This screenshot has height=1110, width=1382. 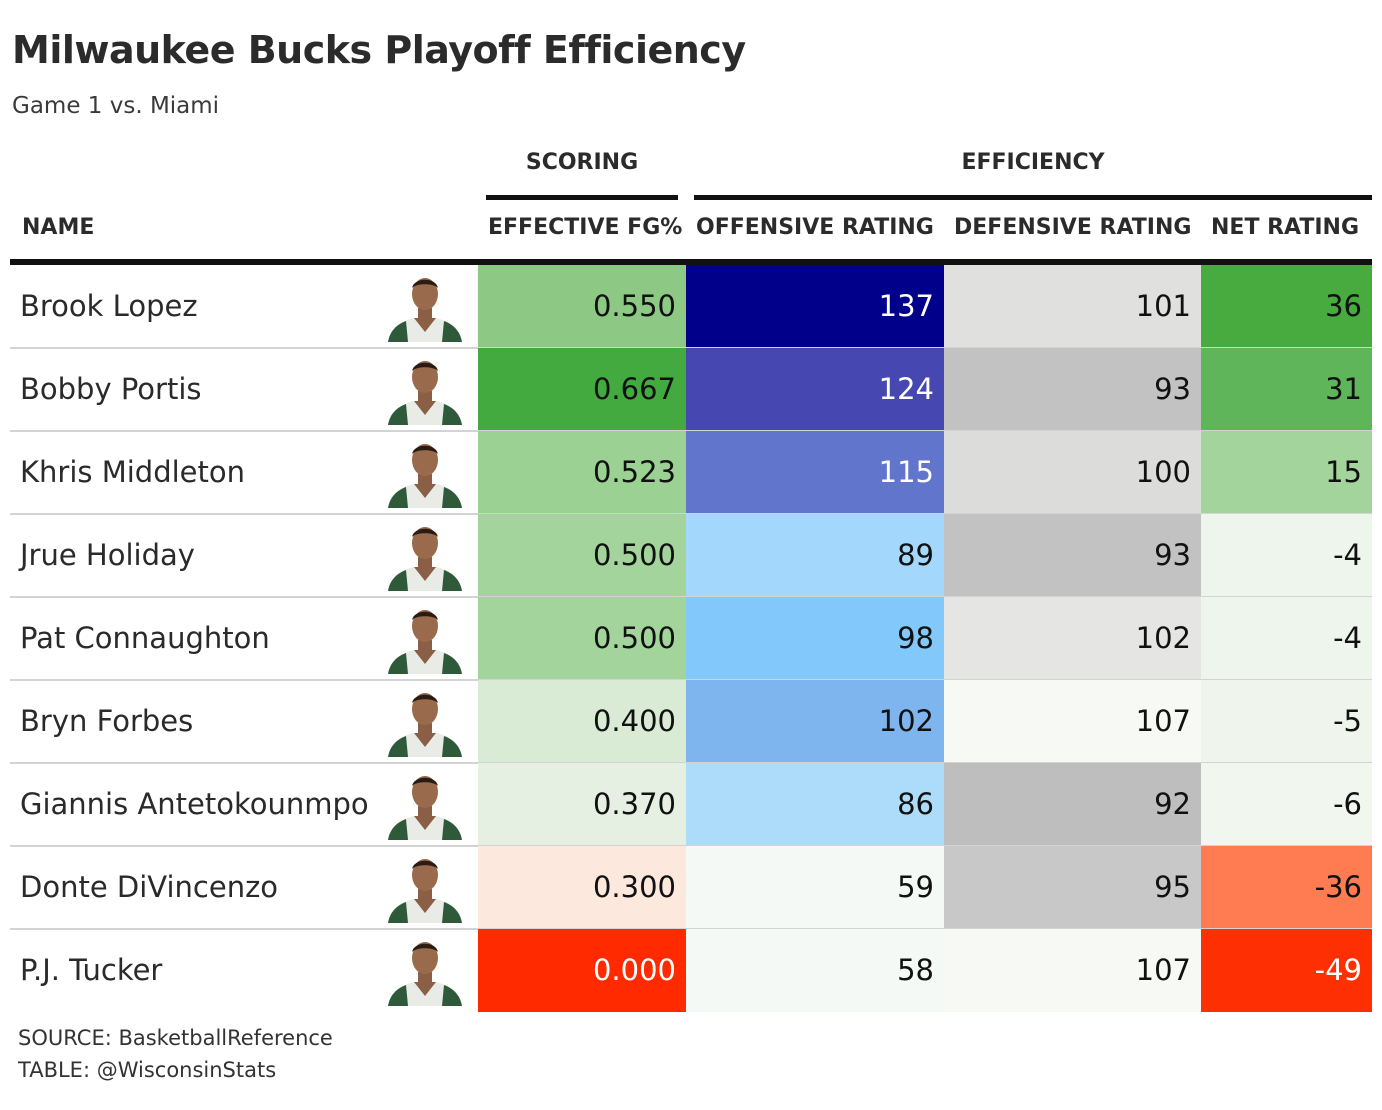 What do you see at coordinates (1286, 389) in the screenshot?
I see `net-cell: 31` at bounding box center [1286, 389].